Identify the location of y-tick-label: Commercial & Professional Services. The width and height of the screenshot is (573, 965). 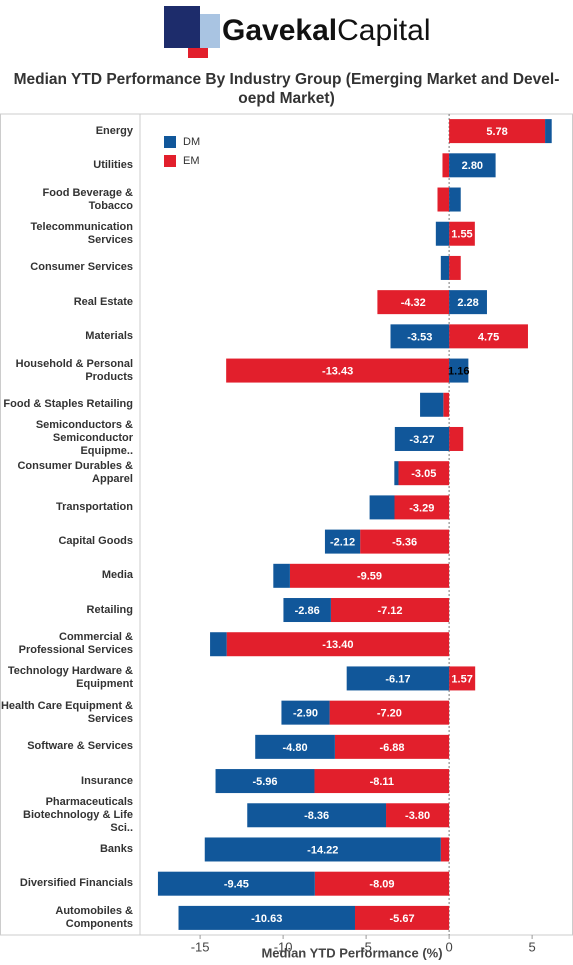
(75, 644).